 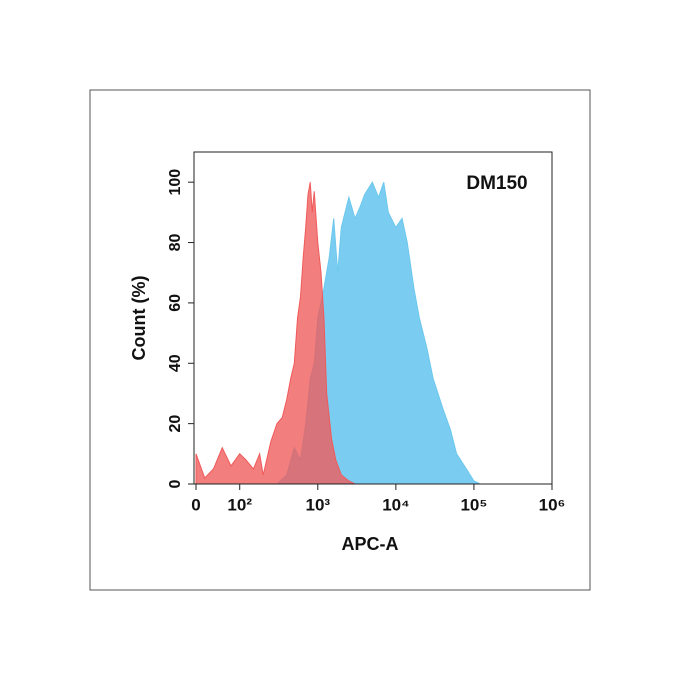 I want to click on x-tick-label: 10², so click(x=239, y=504).